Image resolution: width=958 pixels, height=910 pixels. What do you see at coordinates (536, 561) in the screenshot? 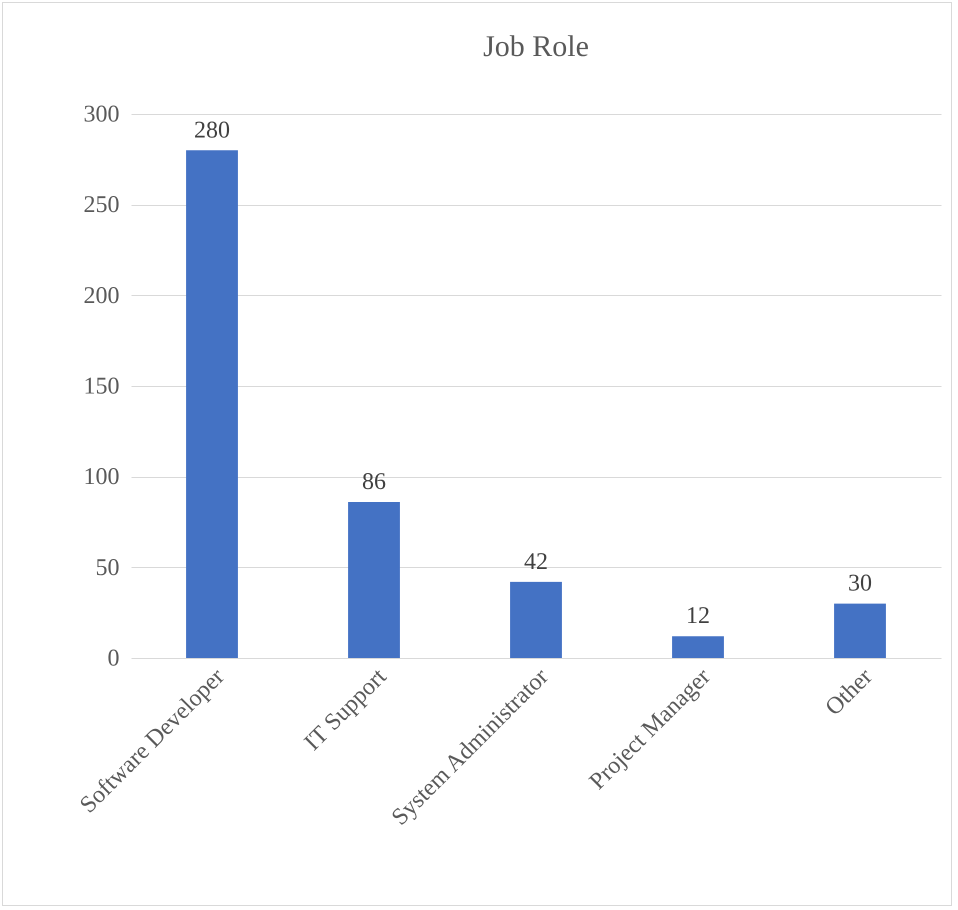
I see `data-label: 42` at bounding box center [536, 561].